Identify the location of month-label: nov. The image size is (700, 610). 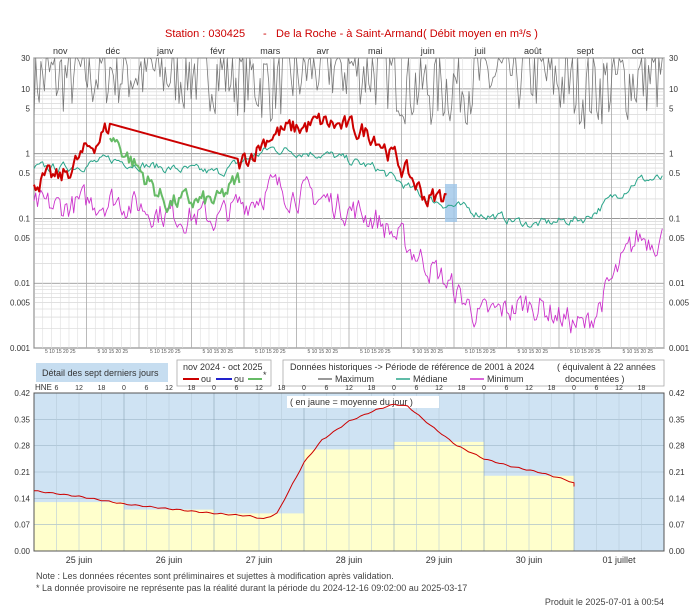
(60, 51).